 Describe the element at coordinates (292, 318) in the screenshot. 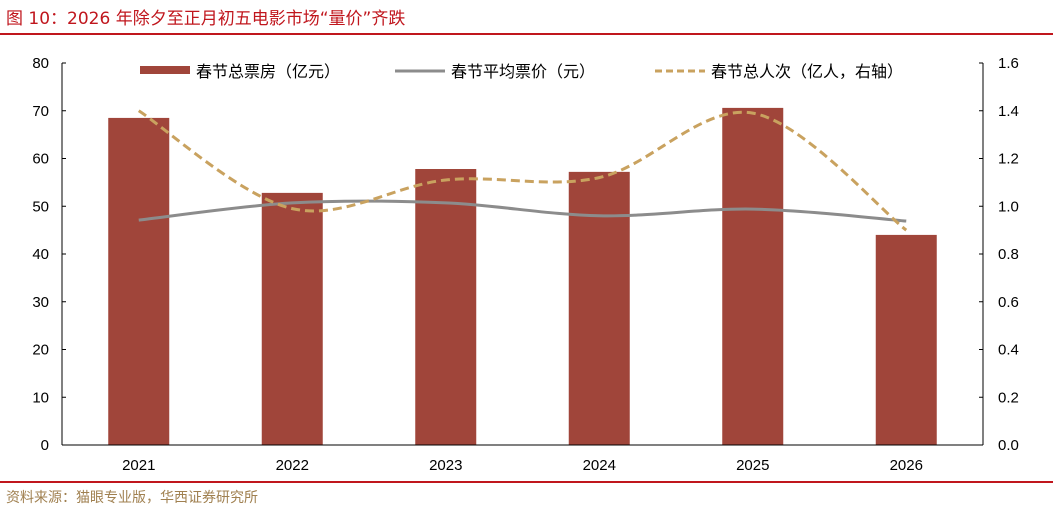

I see `bar-2022` at that location.